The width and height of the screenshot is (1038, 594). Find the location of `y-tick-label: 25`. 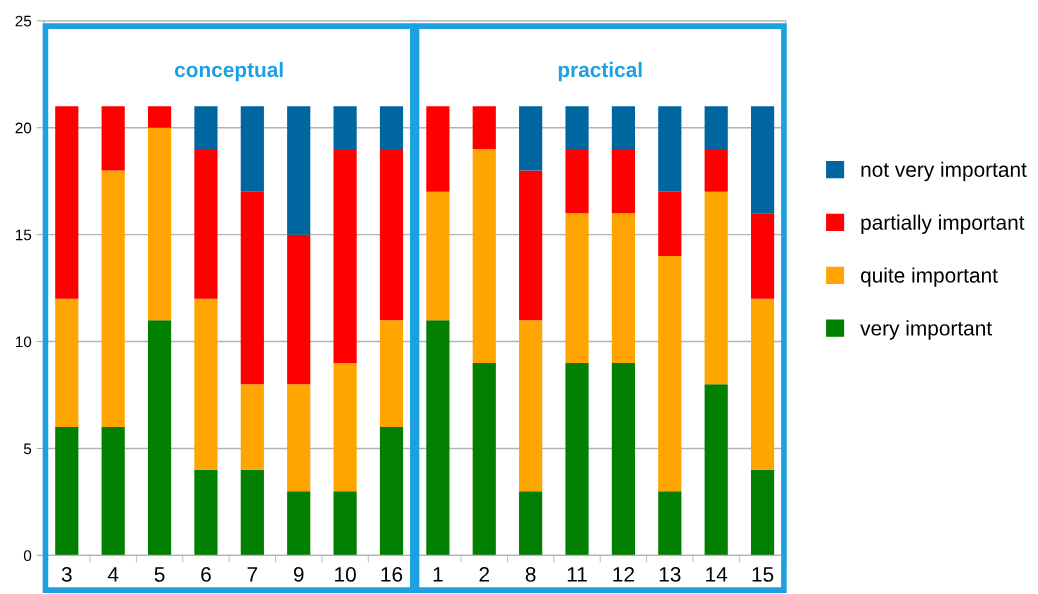

y-tick-label: 25 is located at coordinates (23, 21).